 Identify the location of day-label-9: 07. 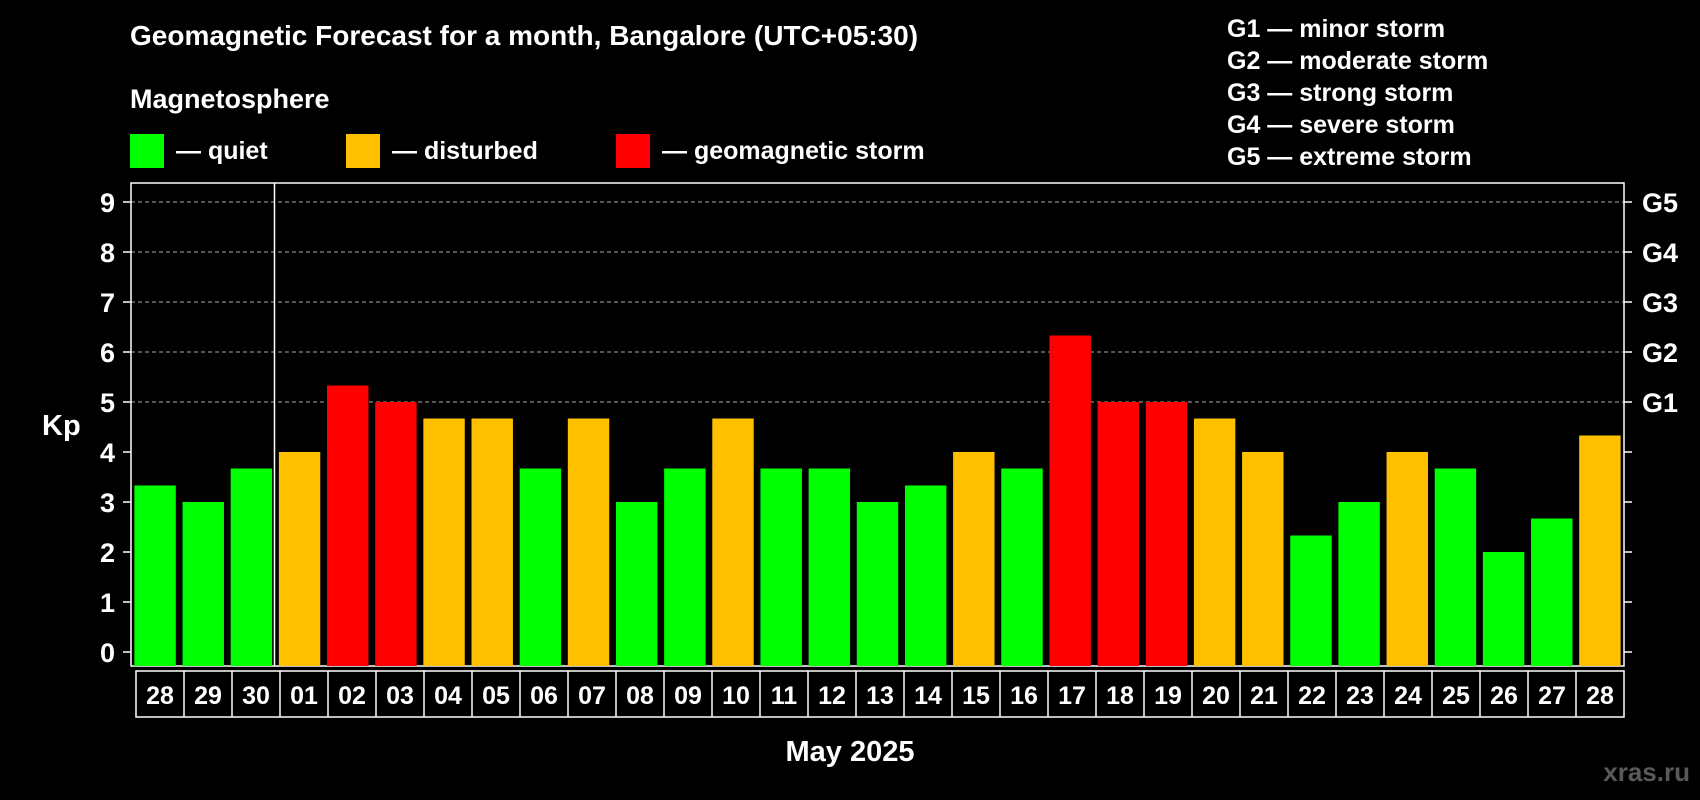
(592, 696).